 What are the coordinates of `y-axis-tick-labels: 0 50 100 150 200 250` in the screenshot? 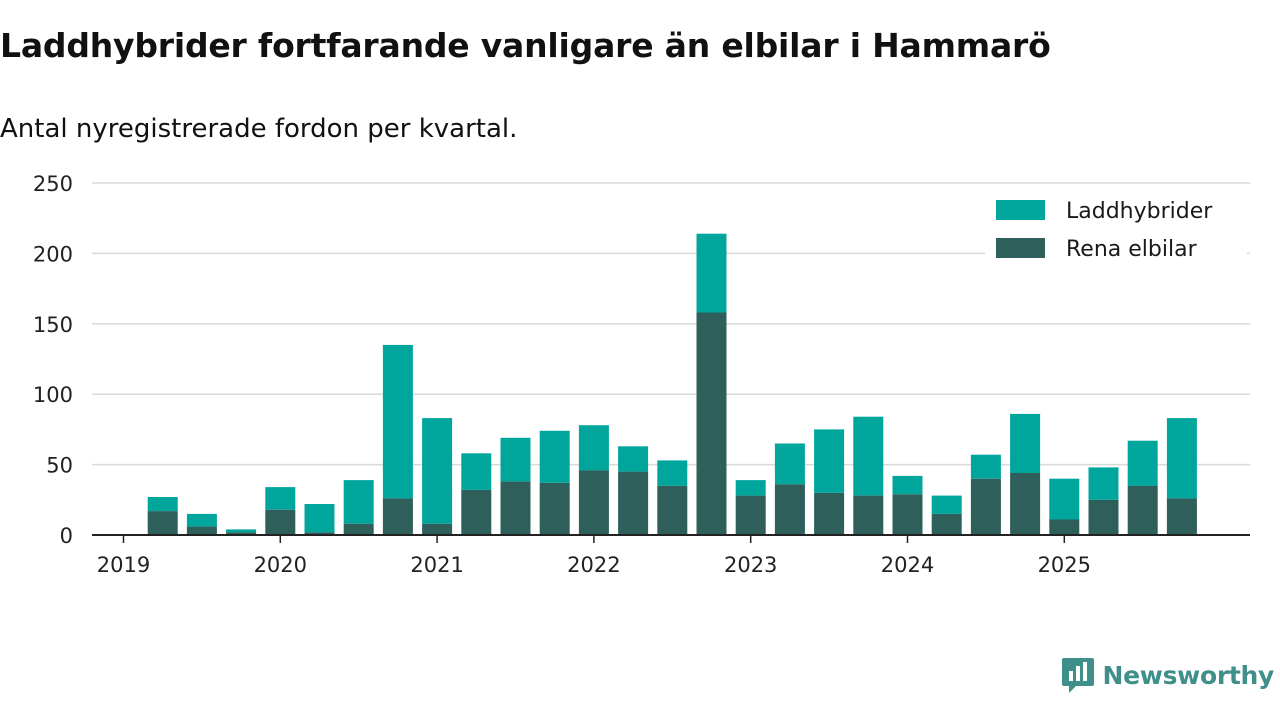 It's located at (53, 360).